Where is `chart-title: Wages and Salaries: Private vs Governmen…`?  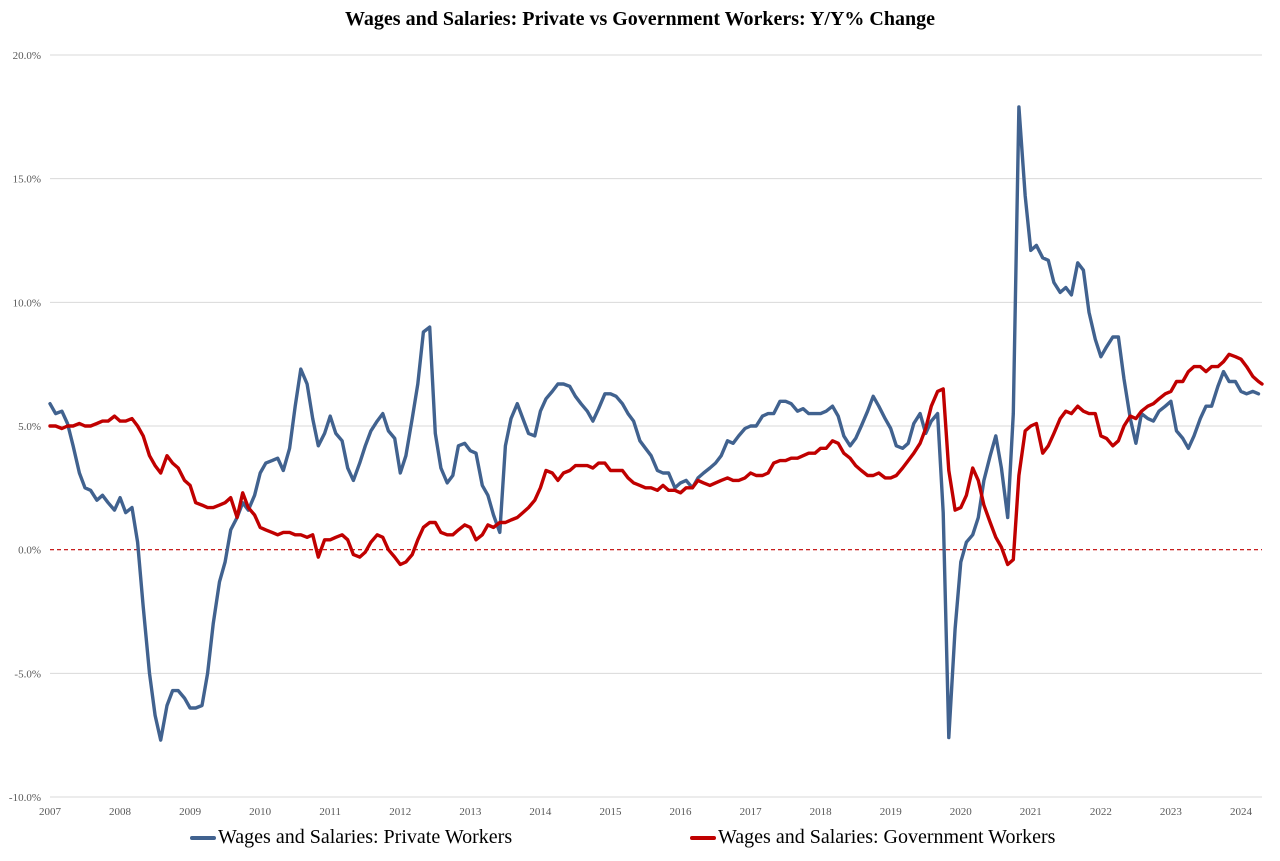
chart-title: Wages and Salaries: Private vs Governmen… is located at coordinates (640, 19).